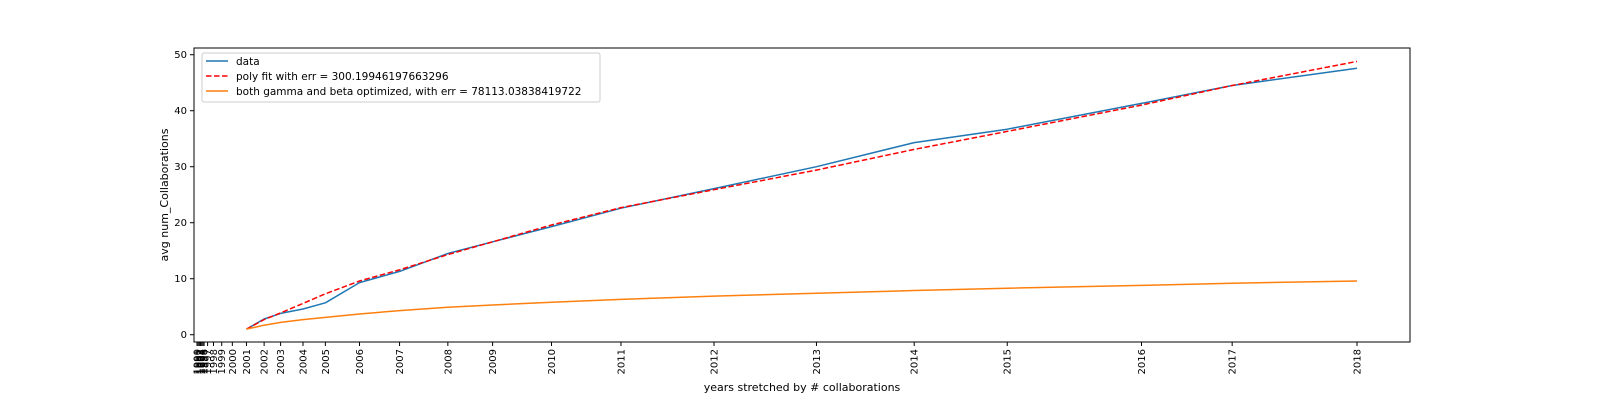 This screenshot has width=1600, height=400. I want to click on x-tick-label: 2003, so click(281, 361).